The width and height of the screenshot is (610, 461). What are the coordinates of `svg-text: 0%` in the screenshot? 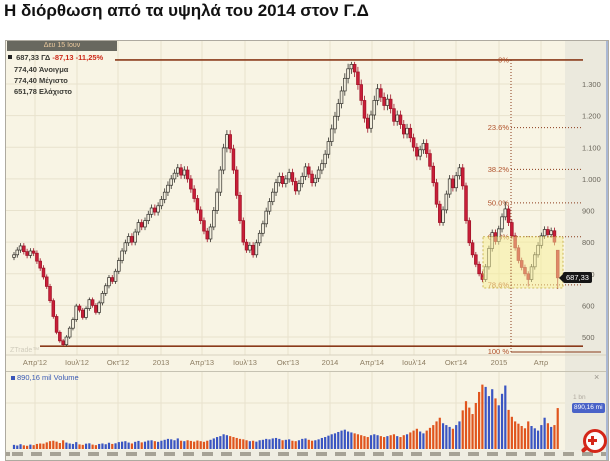 It's located at (503, 59).